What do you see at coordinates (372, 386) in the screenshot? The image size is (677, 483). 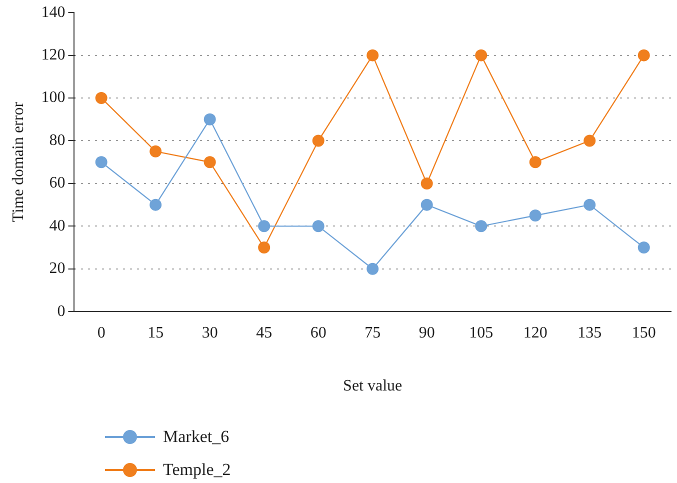 I see `x-axis-title: Set value` at bounding box center [372, 386].